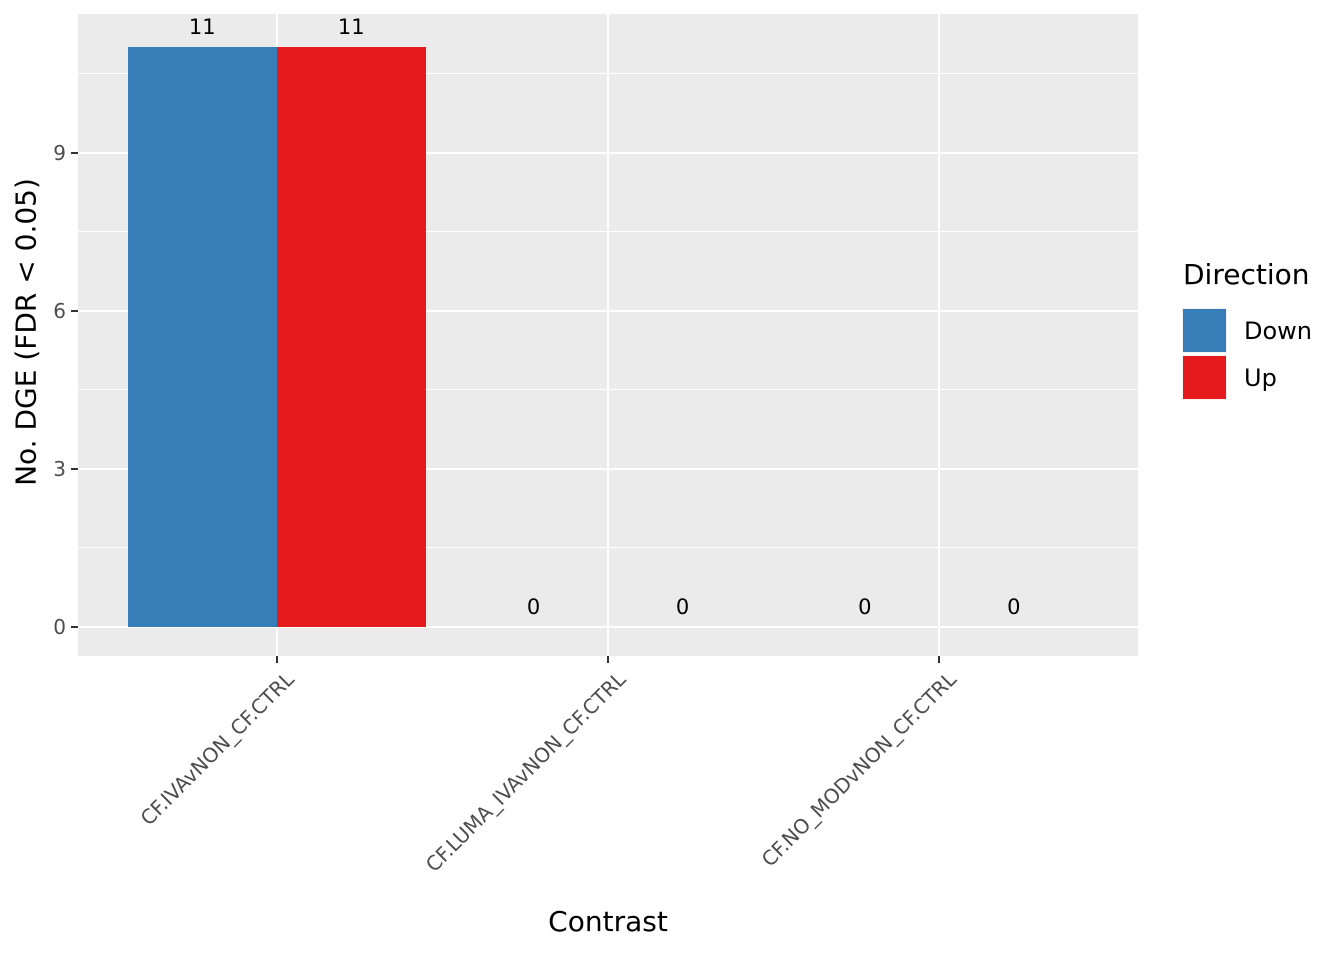  What do you see at coordinates (202, 27) in the screenshot?
I see `bar-value-label-down-cat1: 11` at bounding box center [202, 27].